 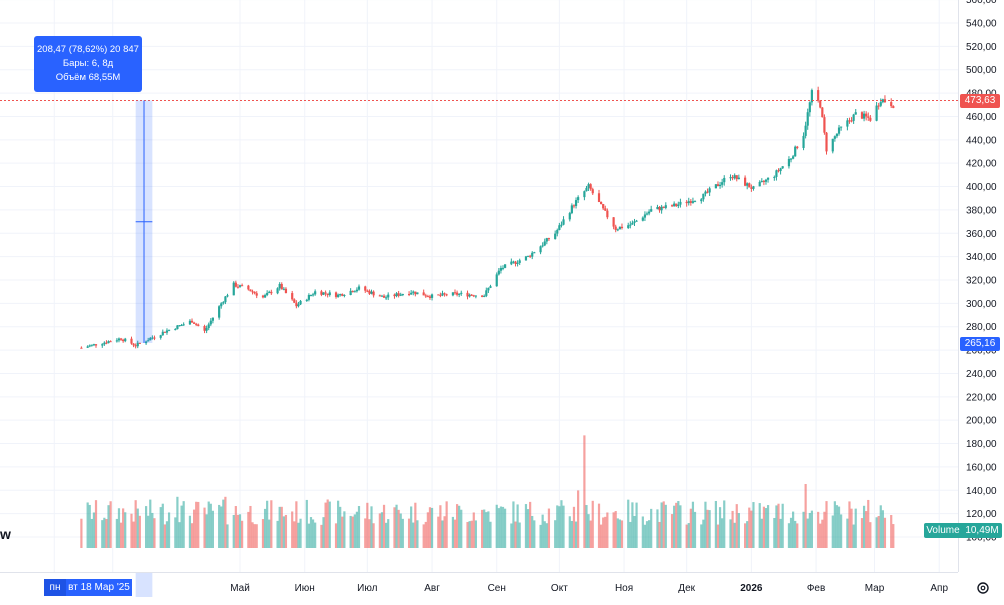 I want to click on settings-button, so click(x=983, y=588).